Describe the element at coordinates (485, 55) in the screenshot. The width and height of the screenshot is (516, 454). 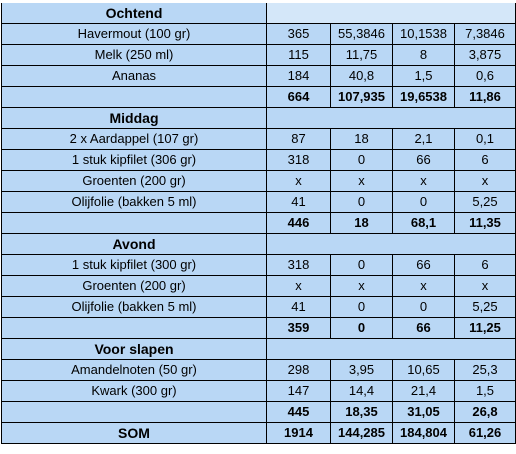
I see `value-cell: 3,875` at that location.